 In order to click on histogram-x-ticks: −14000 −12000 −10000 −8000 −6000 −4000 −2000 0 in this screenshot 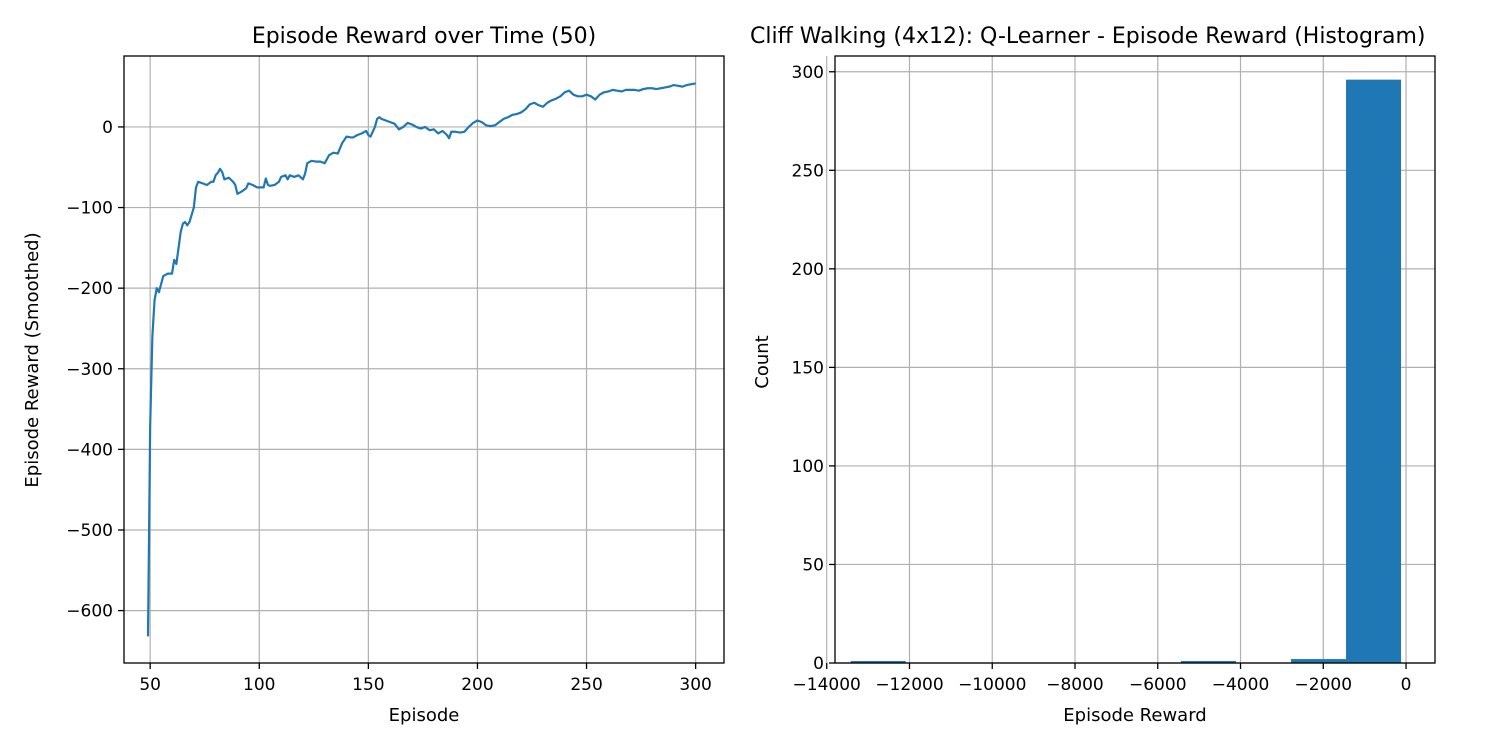, I will do `click(1102, 679)`.